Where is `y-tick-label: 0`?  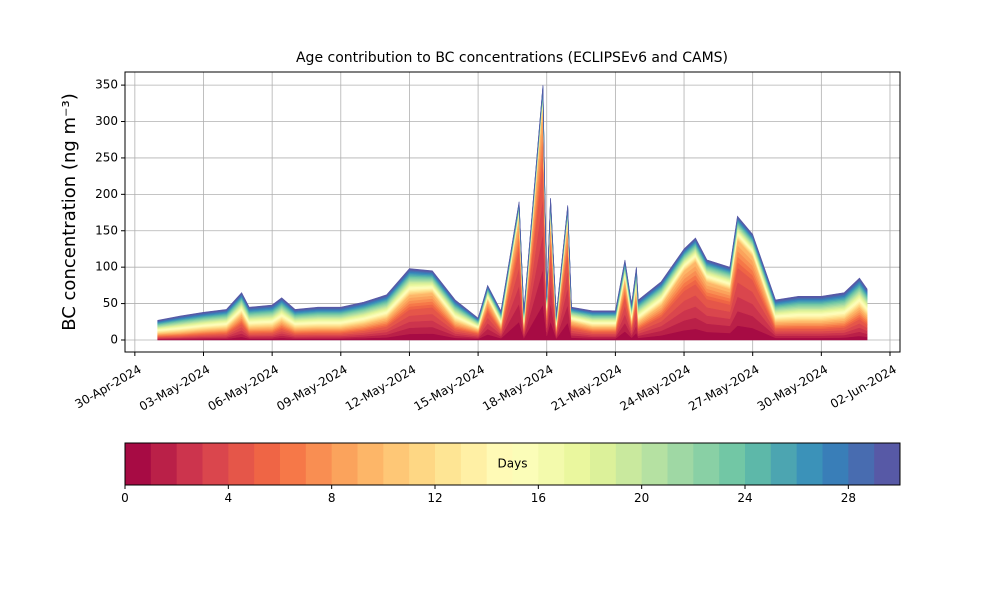
y-tick-label: 0 is located at coordinates (114, 339).